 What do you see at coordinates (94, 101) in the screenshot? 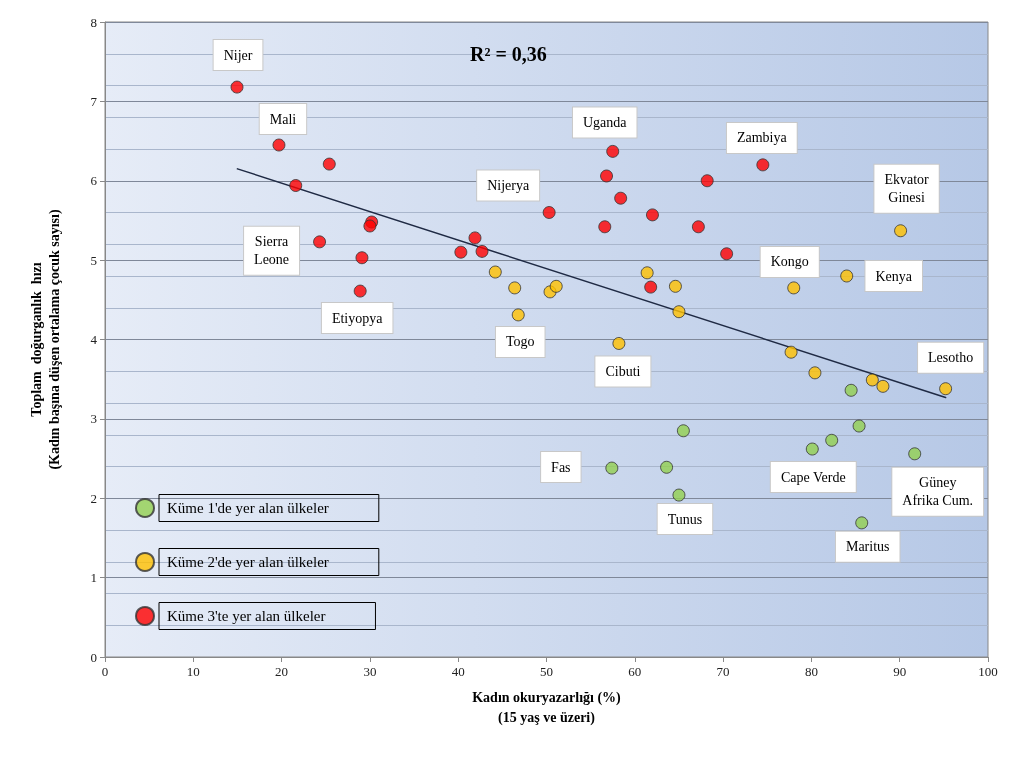
I see `y-tick-label: 7` at bounding box center [94, 101].